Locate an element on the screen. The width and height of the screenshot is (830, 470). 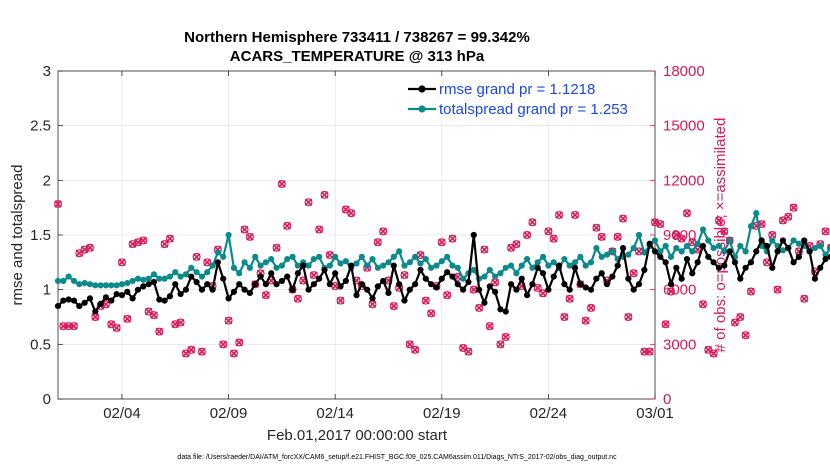
y-tick-label: 2 is located at coordinates (47, 180).